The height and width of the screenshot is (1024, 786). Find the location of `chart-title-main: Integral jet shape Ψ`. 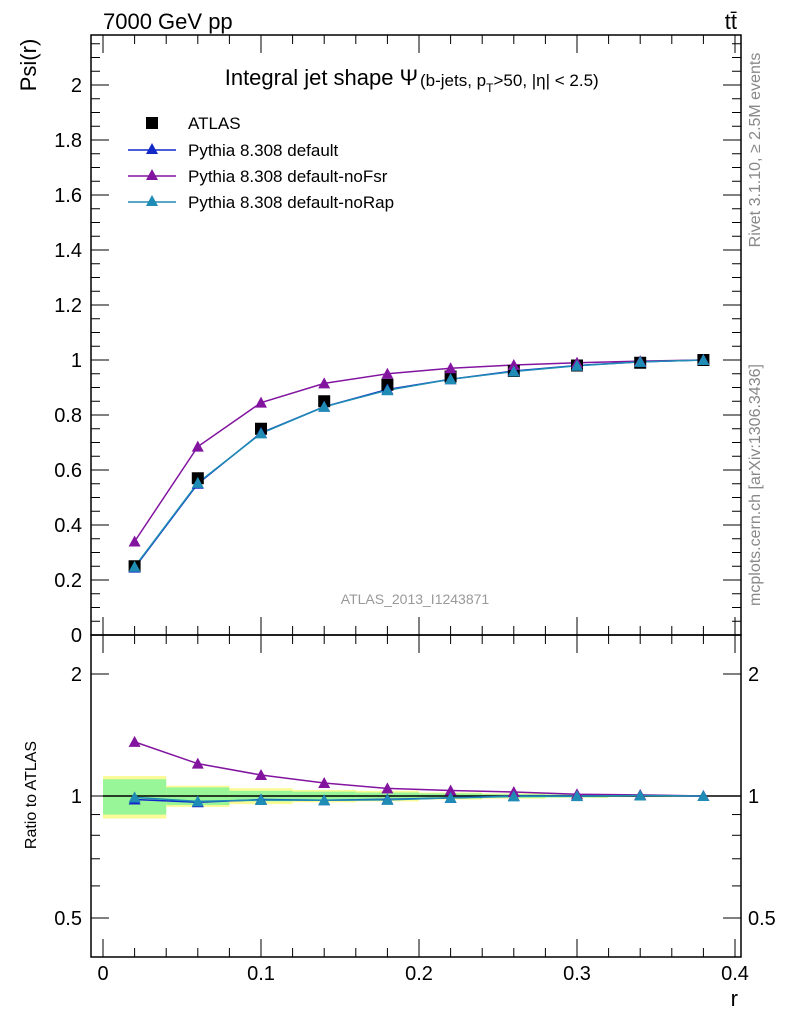

chart-title-main: Integral jet shape Ψ is located at coordinates (321, 77).